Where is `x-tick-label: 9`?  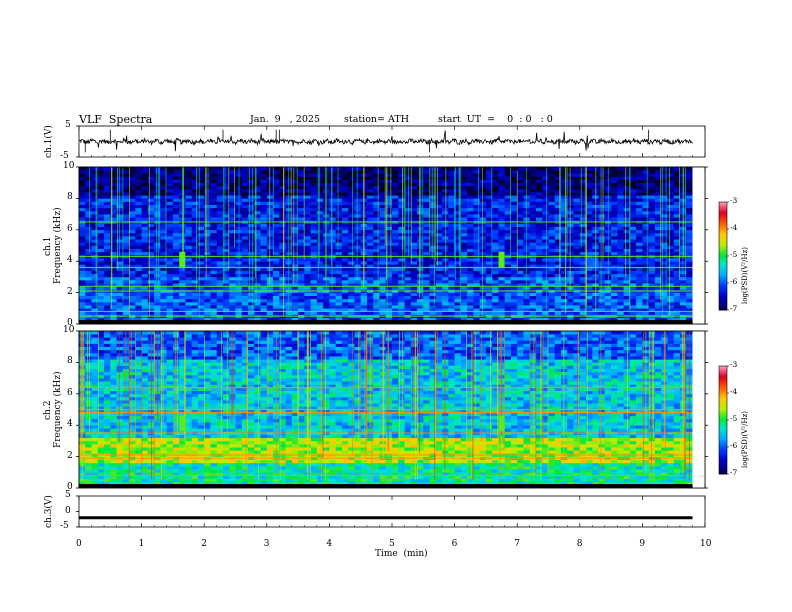
x-tick-label: 9 is located at coordinates (642, 544).